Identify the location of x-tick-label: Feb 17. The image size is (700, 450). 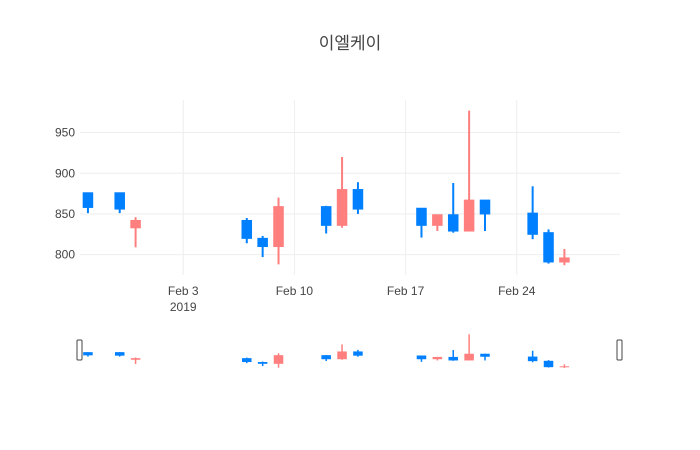
(406, 291).